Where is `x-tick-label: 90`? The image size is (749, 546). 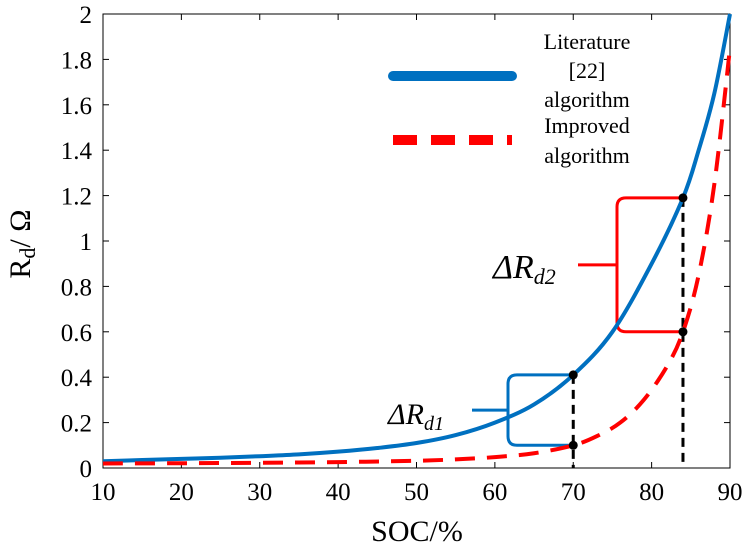
x-tick-label: 90 is located at coordinates (730, 492).